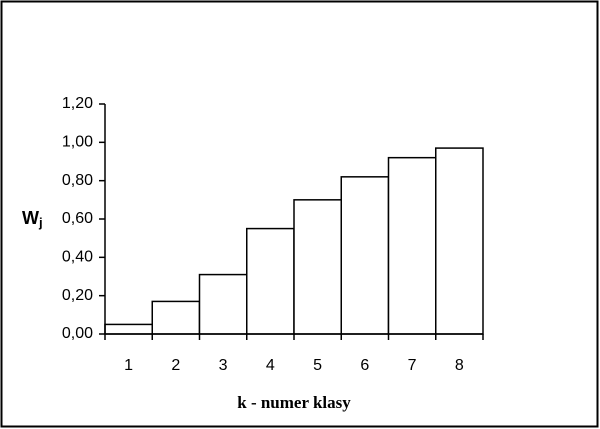 The image size is (600, 429). I want to click on x-tick-label: 8, so click(459, 365).